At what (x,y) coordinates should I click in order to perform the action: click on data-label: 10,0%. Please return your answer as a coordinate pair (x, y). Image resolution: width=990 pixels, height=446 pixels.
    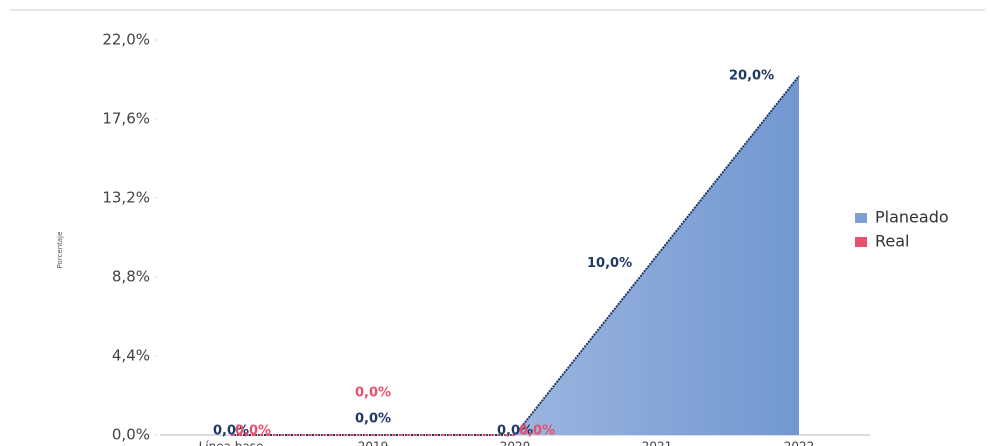
    Looking at the image, I should click on (609, 263).